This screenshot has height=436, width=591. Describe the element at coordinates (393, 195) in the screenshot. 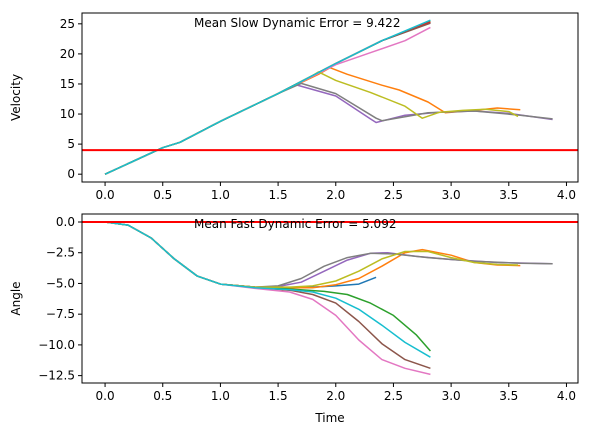

I see `velocity-x-tick-label: 2.5` at that location.